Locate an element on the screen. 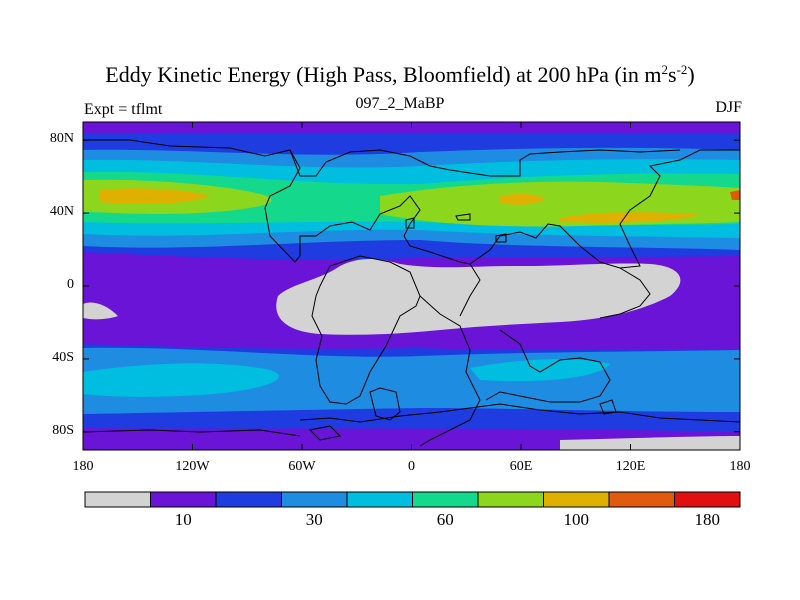 The image size is (800, 600). colorbar-label: 100 is located at coordinates (576, 519).